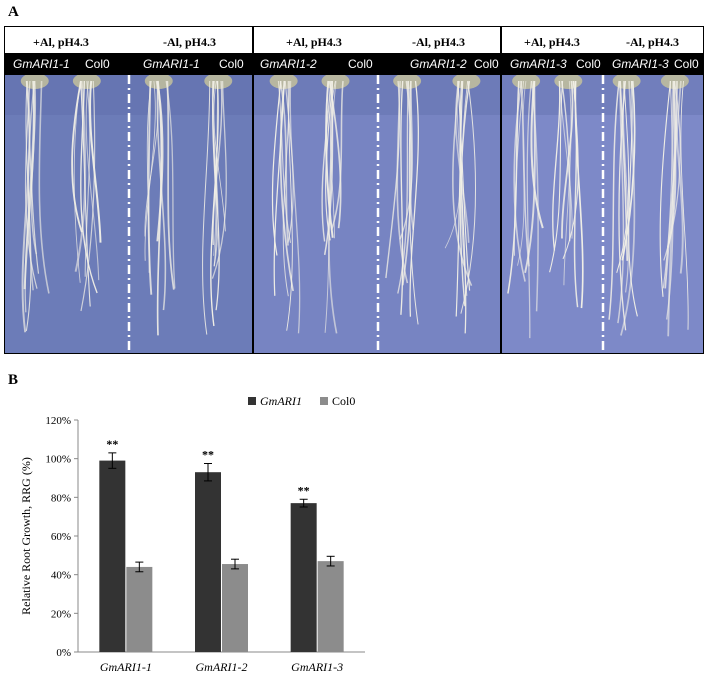  Describe the element at coordinates (61, 537) in the screenshot. I see `y-tick-label: 60%` at that location.